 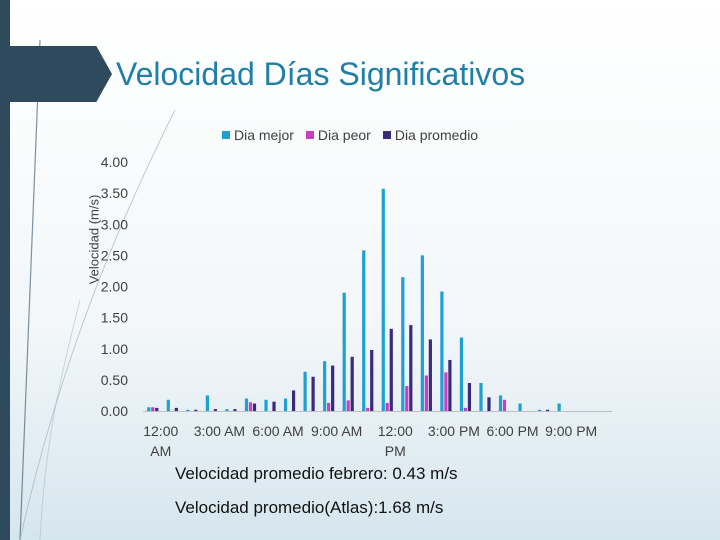 I want to click on y-tick-label: 3.00, so click(x=114, y=224).